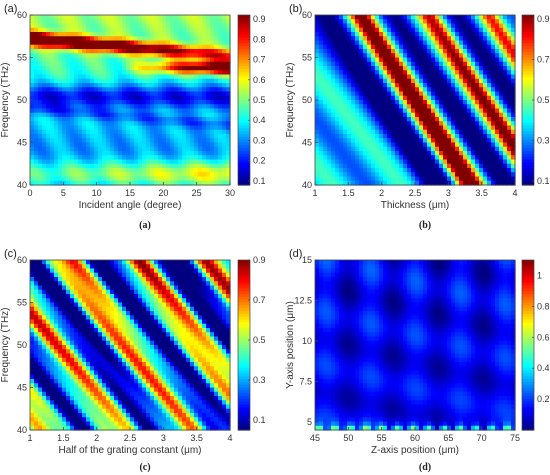  Describe the element at coordinates (535, 100) in the screenshot. I see `colorbar: 0.10.30.50.70.9` at that location.